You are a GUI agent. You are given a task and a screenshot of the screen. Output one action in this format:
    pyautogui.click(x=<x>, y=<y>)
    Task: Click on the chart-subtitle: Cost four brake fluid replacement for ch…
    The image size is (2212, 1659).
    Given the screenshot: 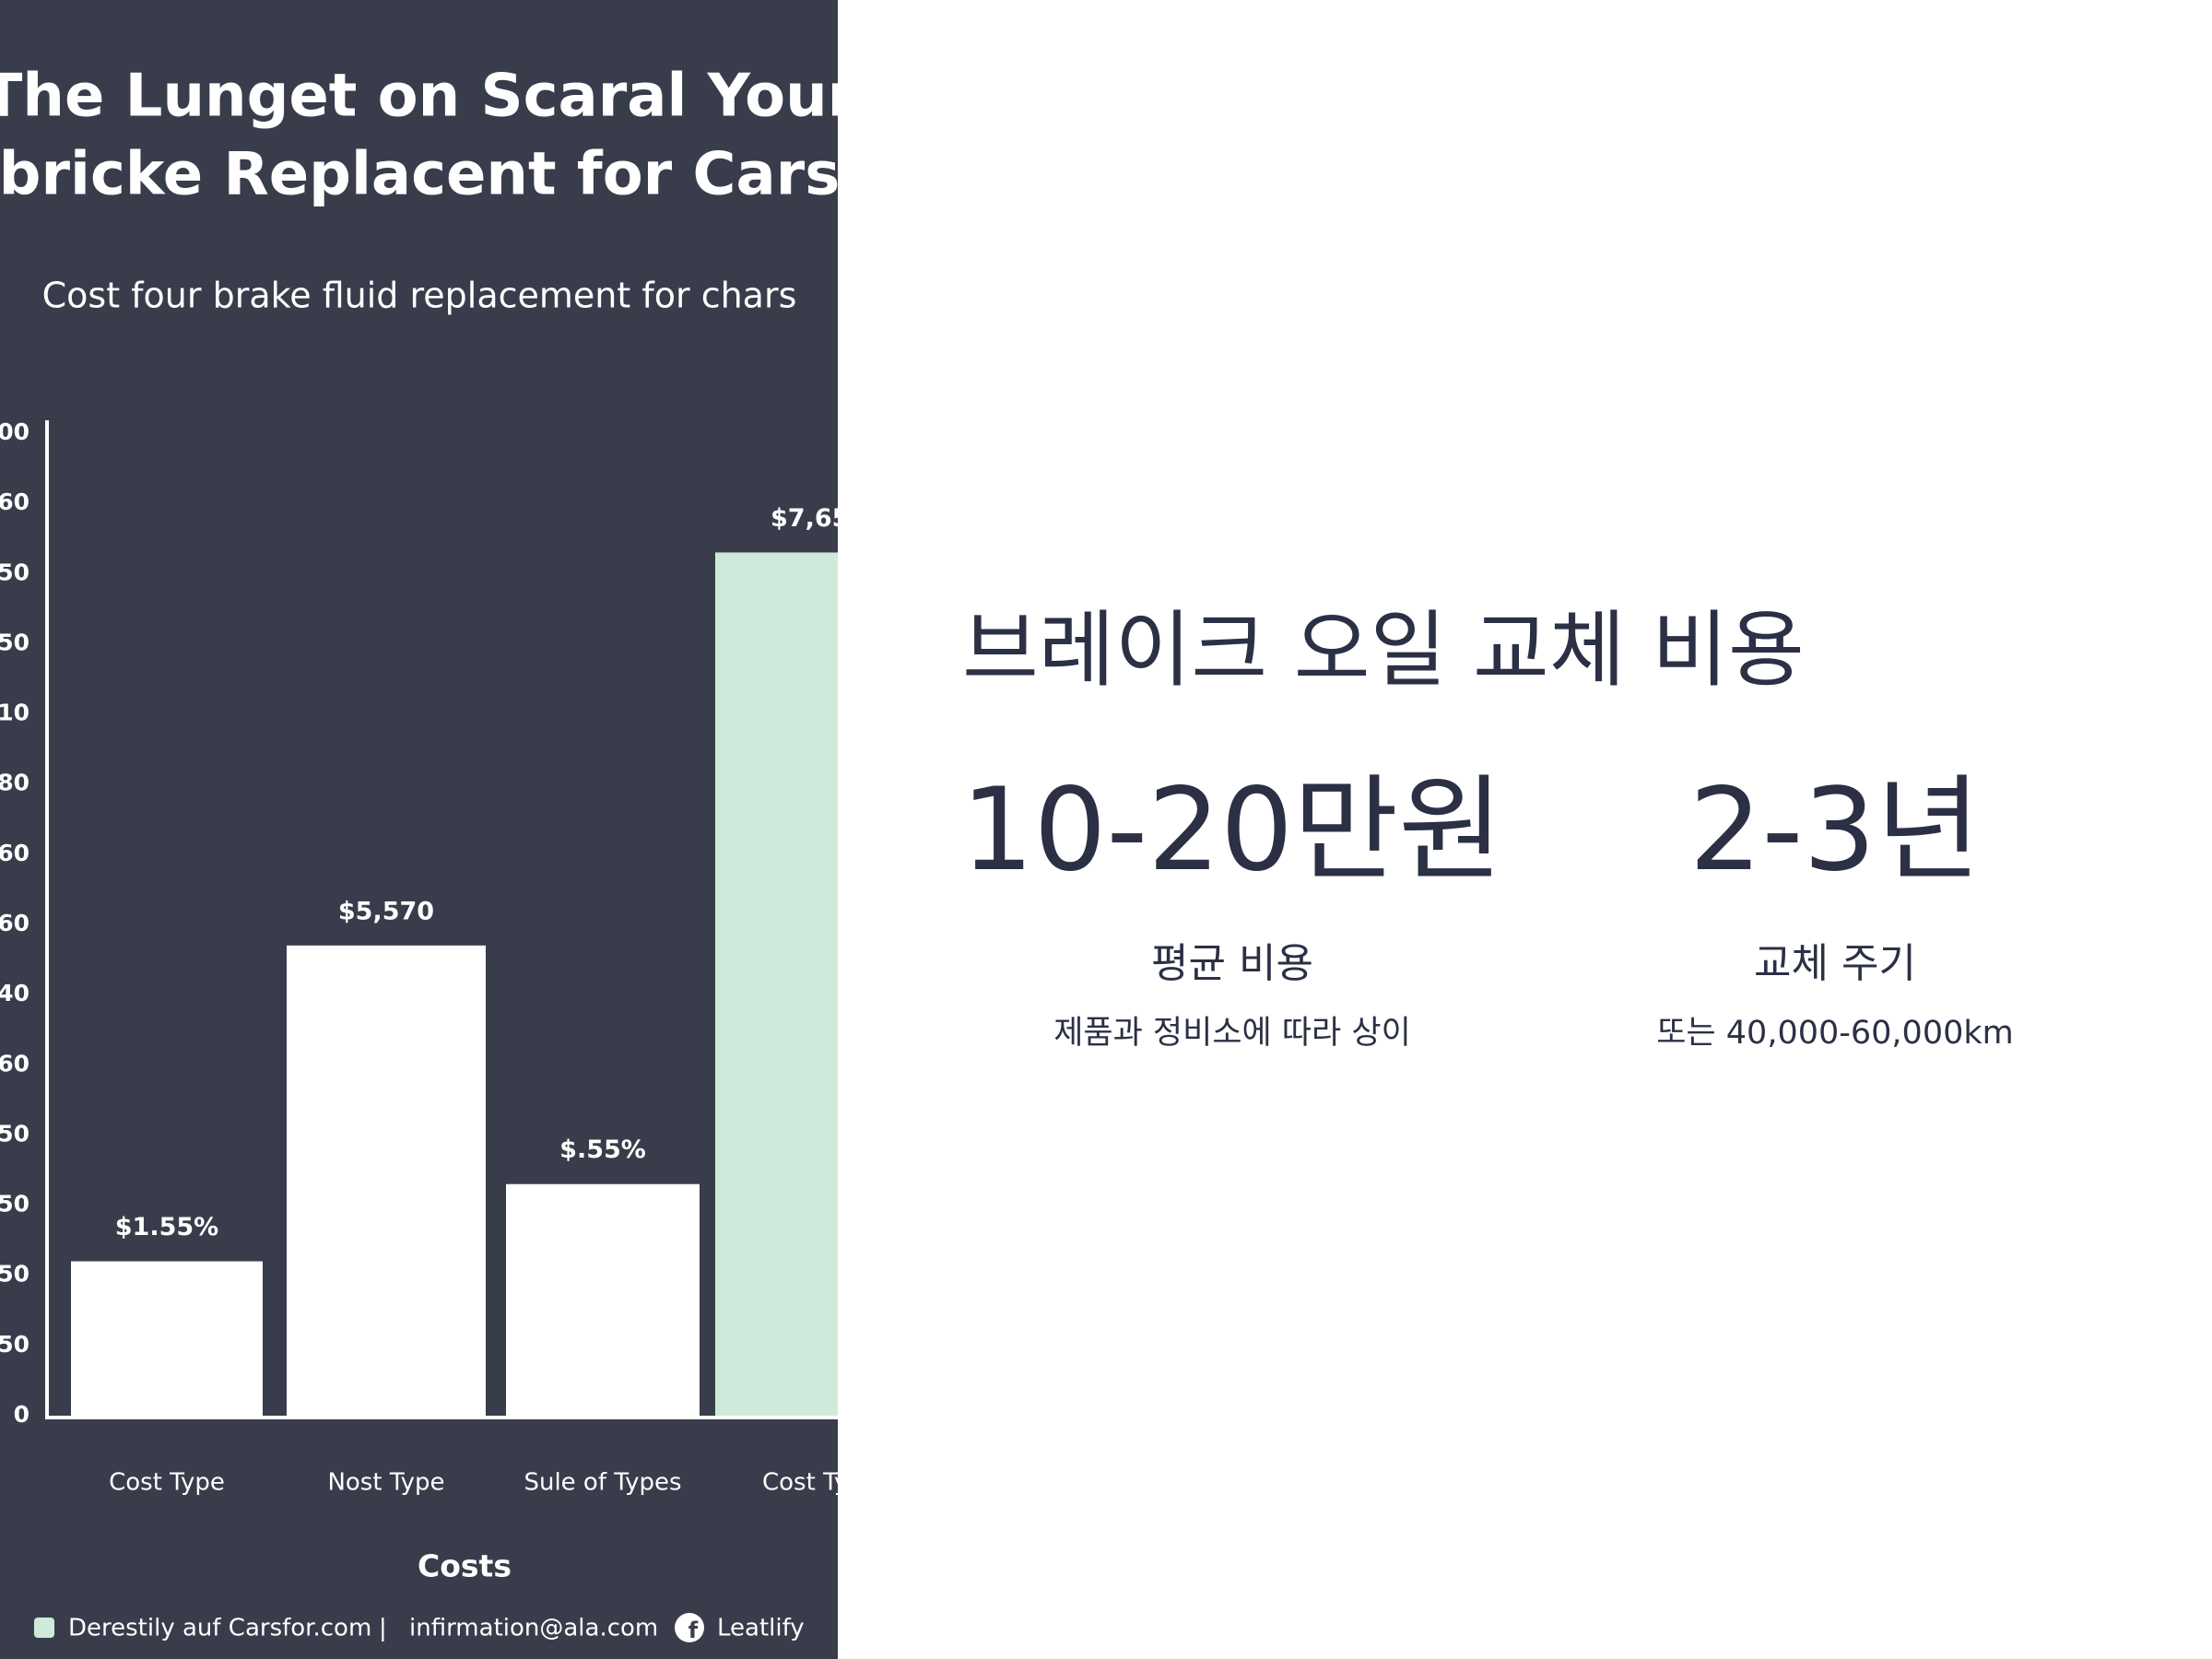 What is the action you would take?
    pyautogui.click(x=419, y=296)
    